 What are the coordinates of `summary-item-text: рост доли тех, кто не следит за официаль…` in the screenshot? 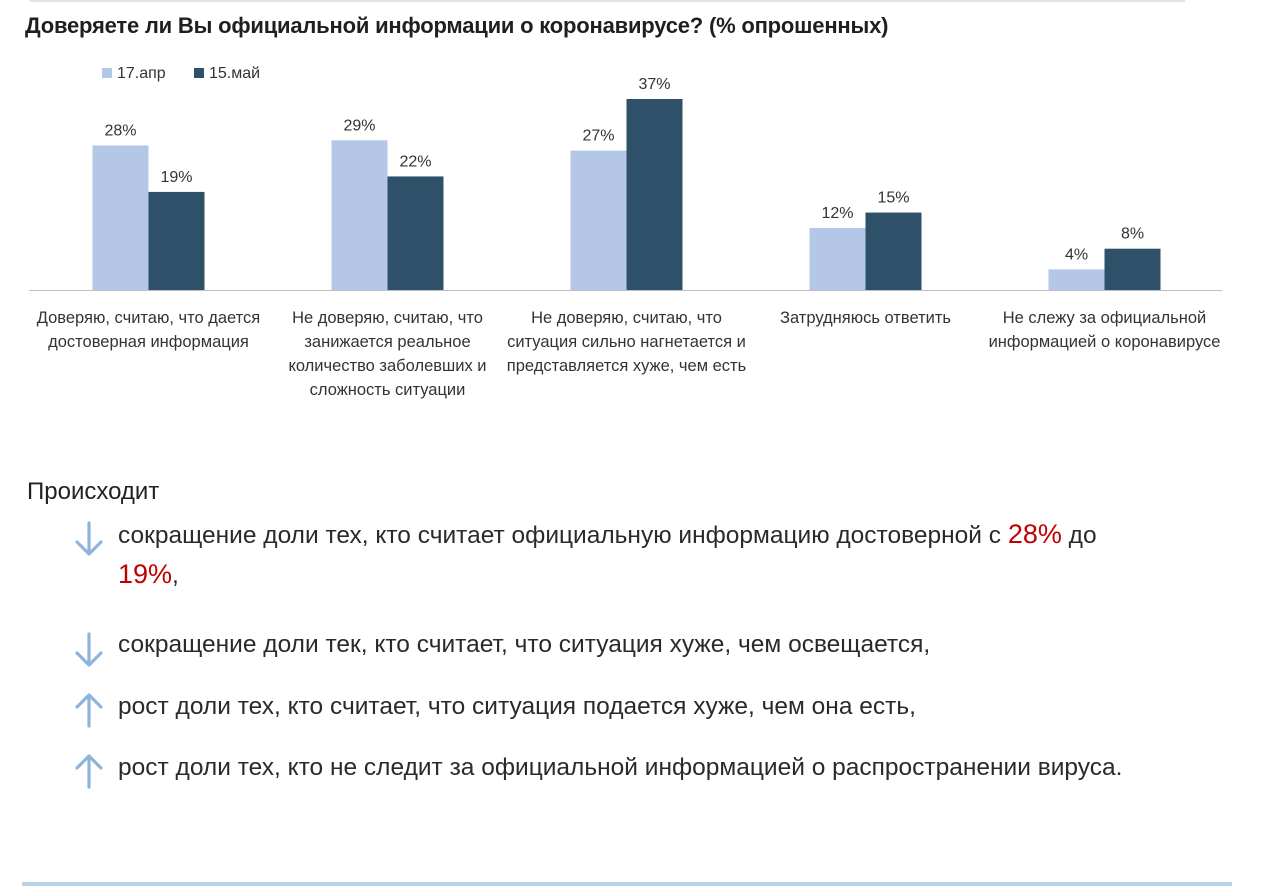 It's located at (620, 767).